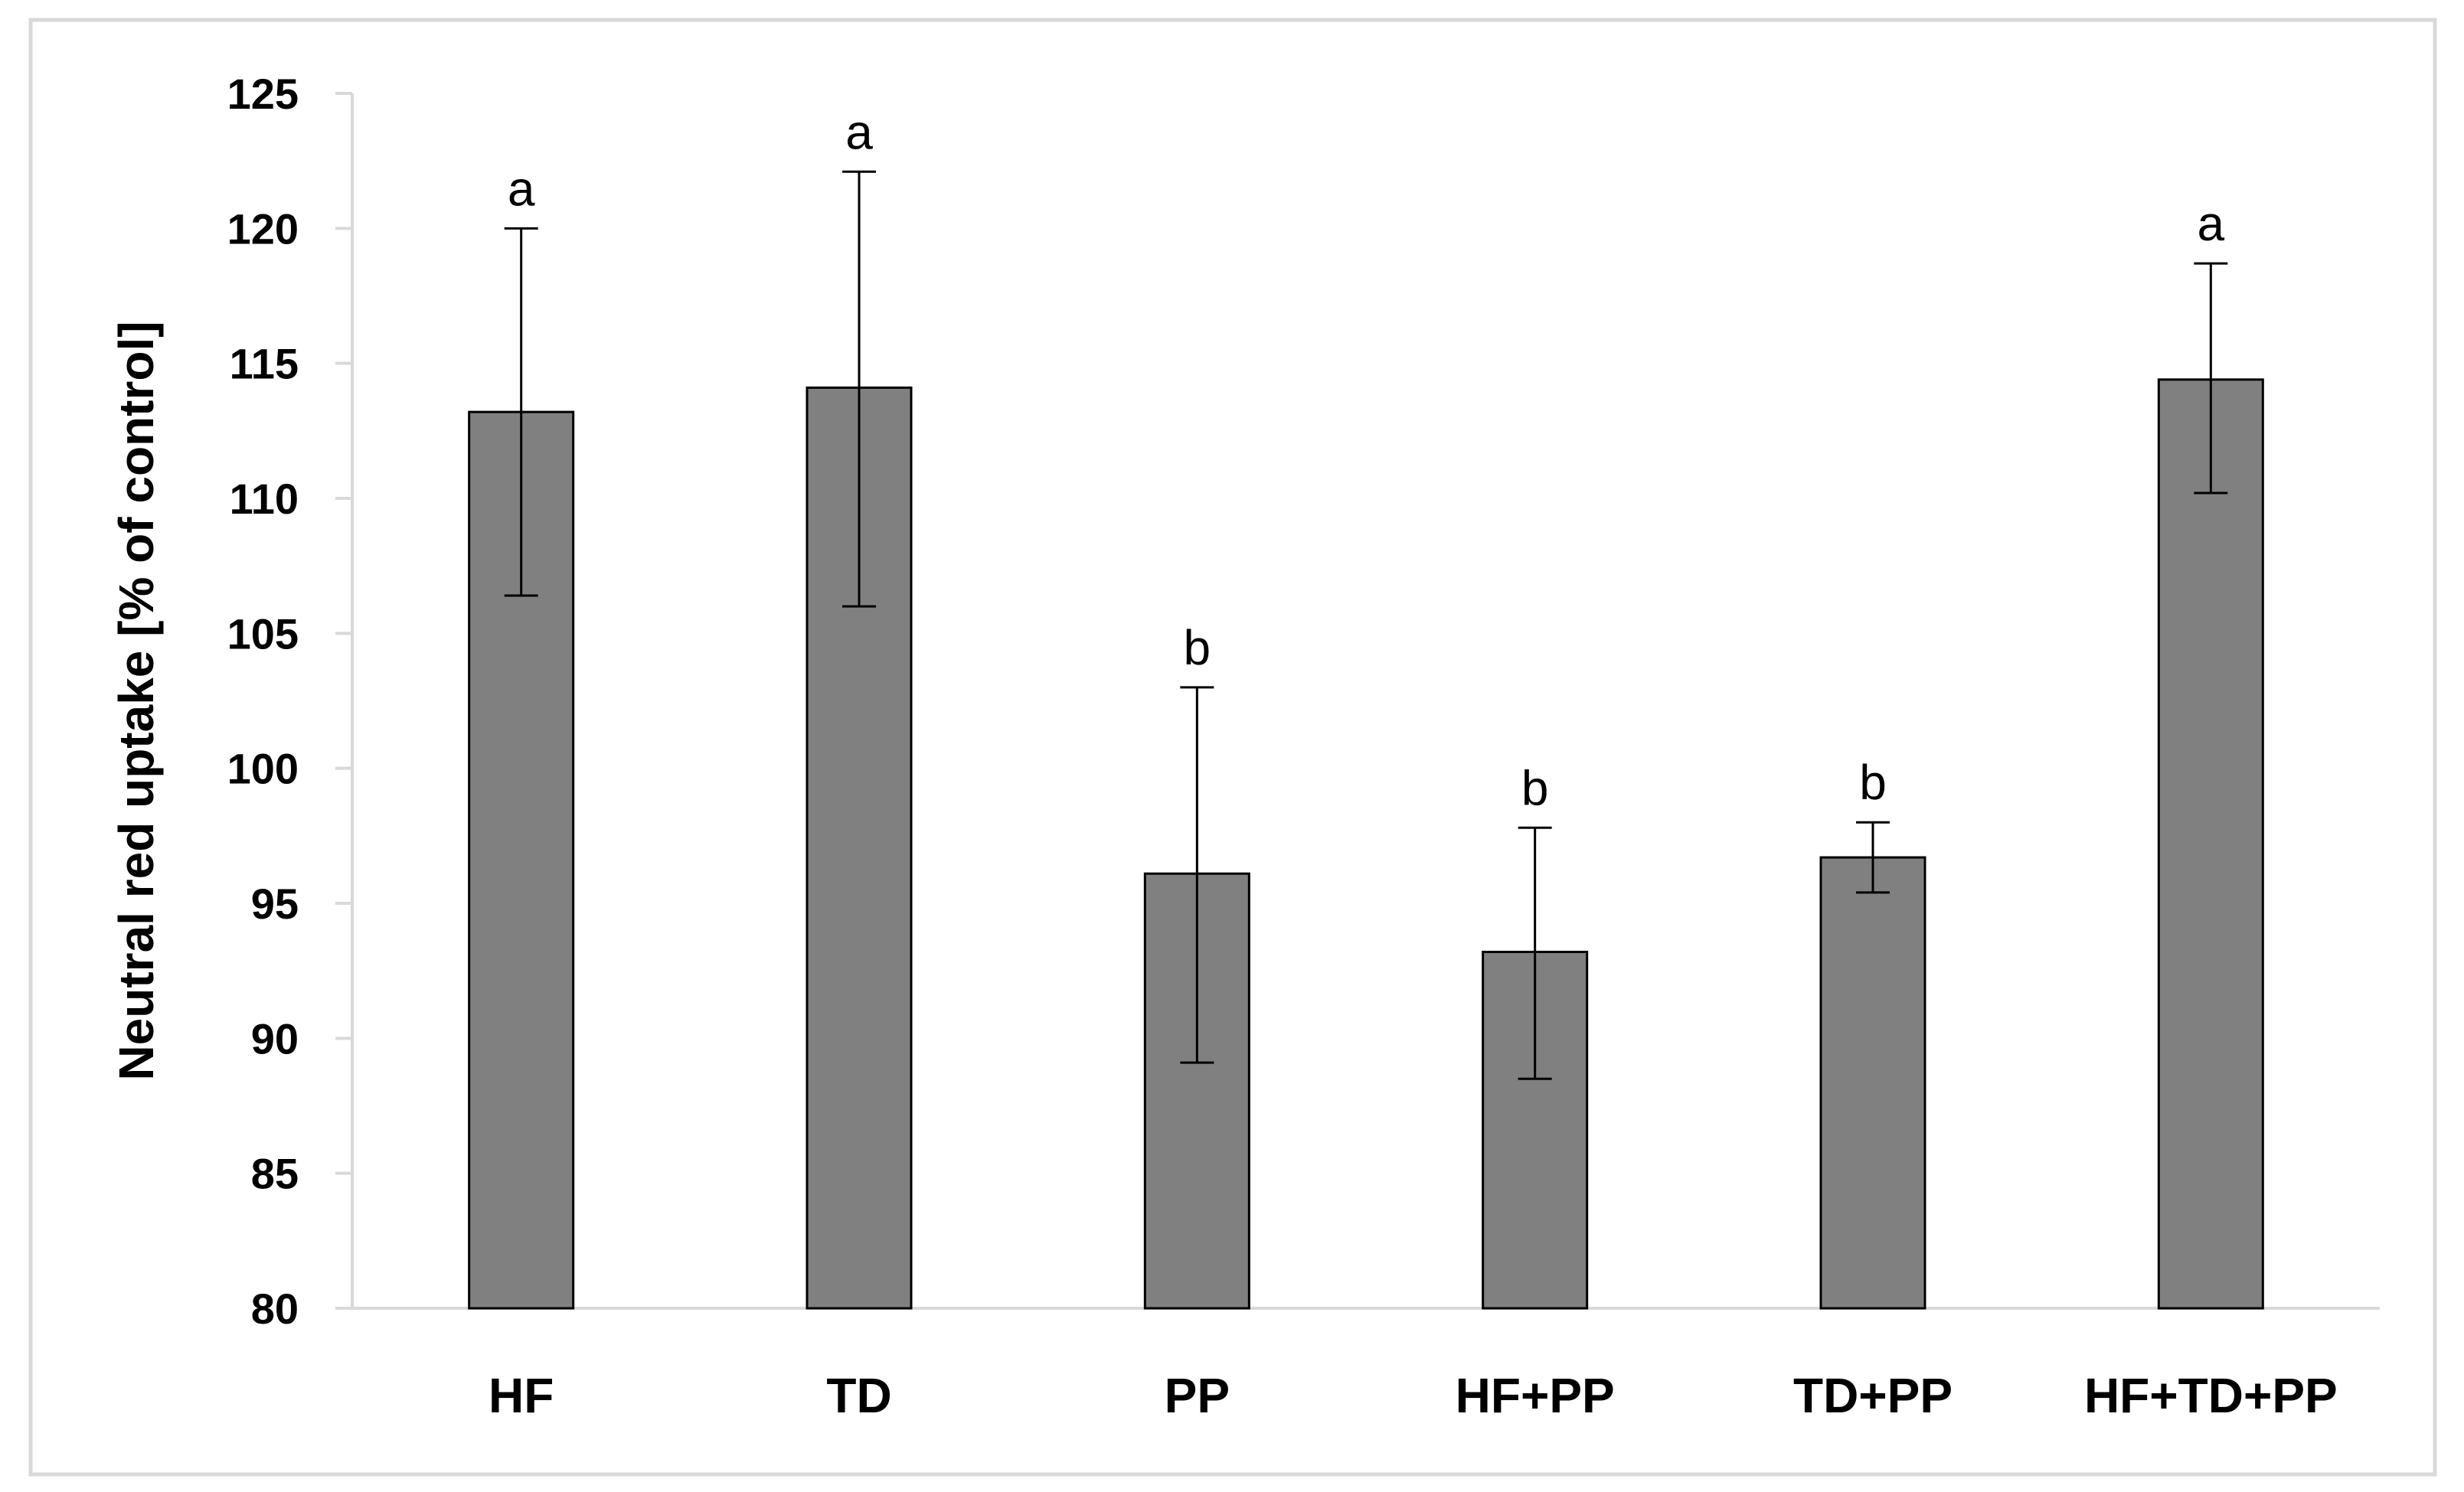 The height and width of the screenshot is (1492, 2464). Describe the element at coordinates (263, 633) in the screenshot. I see `y-tick-label: 105` at that location.